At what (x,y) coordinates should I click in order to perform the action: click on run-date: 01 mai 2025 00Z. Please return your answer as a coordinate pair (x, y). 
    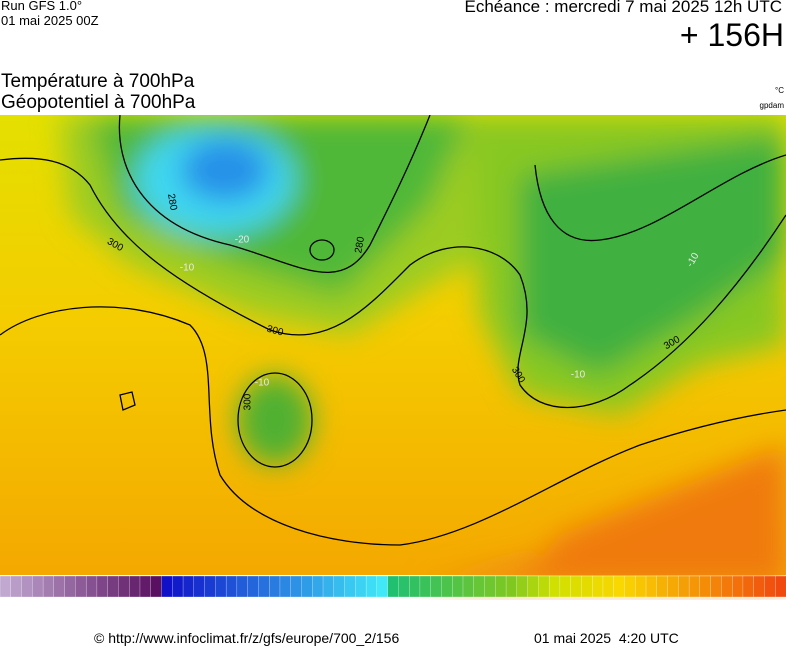
    Looking at the image, I should click on (50, 20).